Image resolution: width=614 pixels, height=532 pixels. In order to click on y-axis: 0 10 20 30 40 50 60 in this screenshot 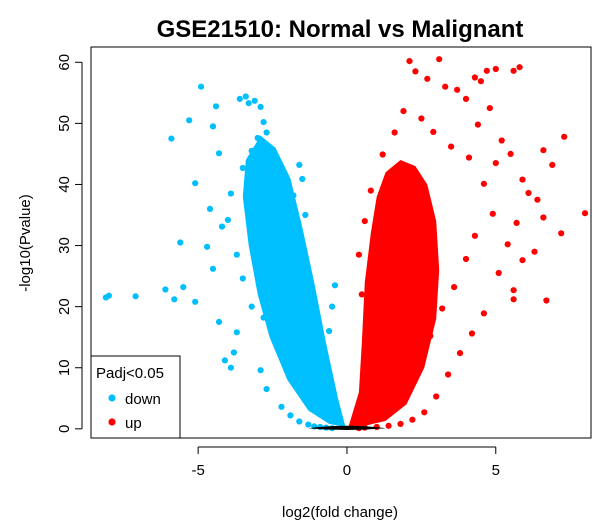, I will do `click(69, 243)`.